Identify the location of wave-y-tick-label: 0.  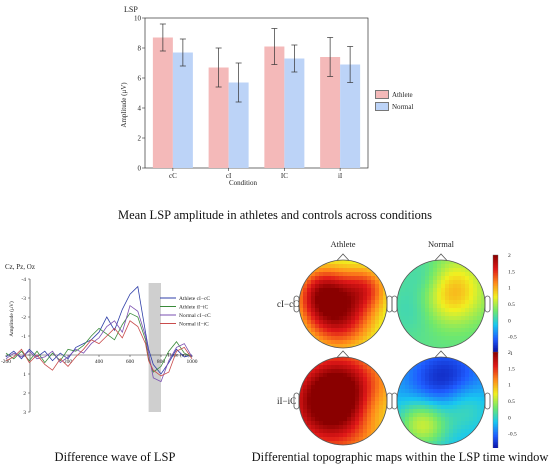
(24, 356).